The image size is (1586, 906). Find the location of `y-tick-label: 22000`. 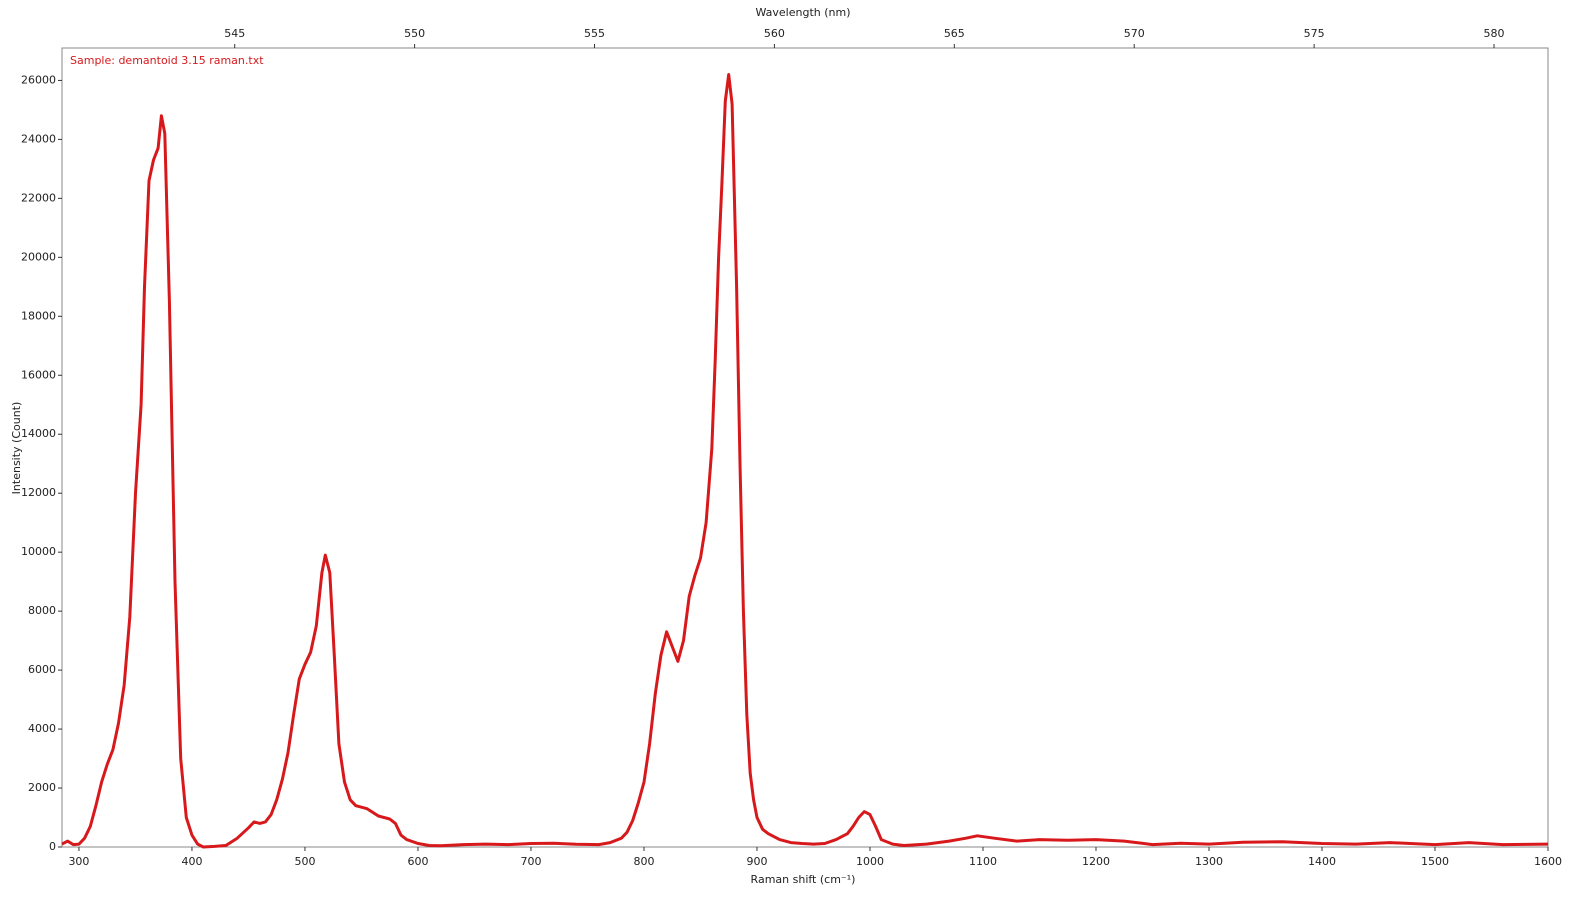

y-tick-label: 22000 is located at coordinates (38, 197).